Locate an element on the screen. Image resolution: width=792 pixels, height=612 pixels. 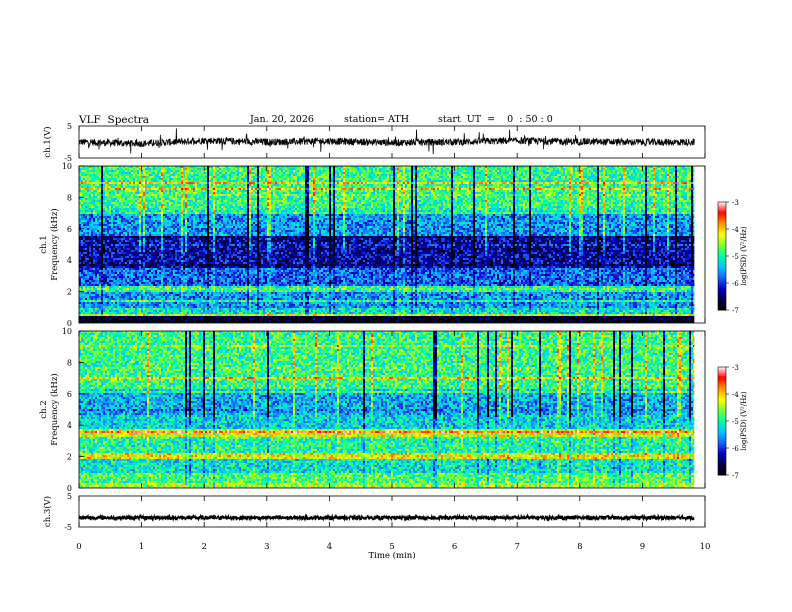
x-tick-label: 4 is located at coordinates (329, 547).